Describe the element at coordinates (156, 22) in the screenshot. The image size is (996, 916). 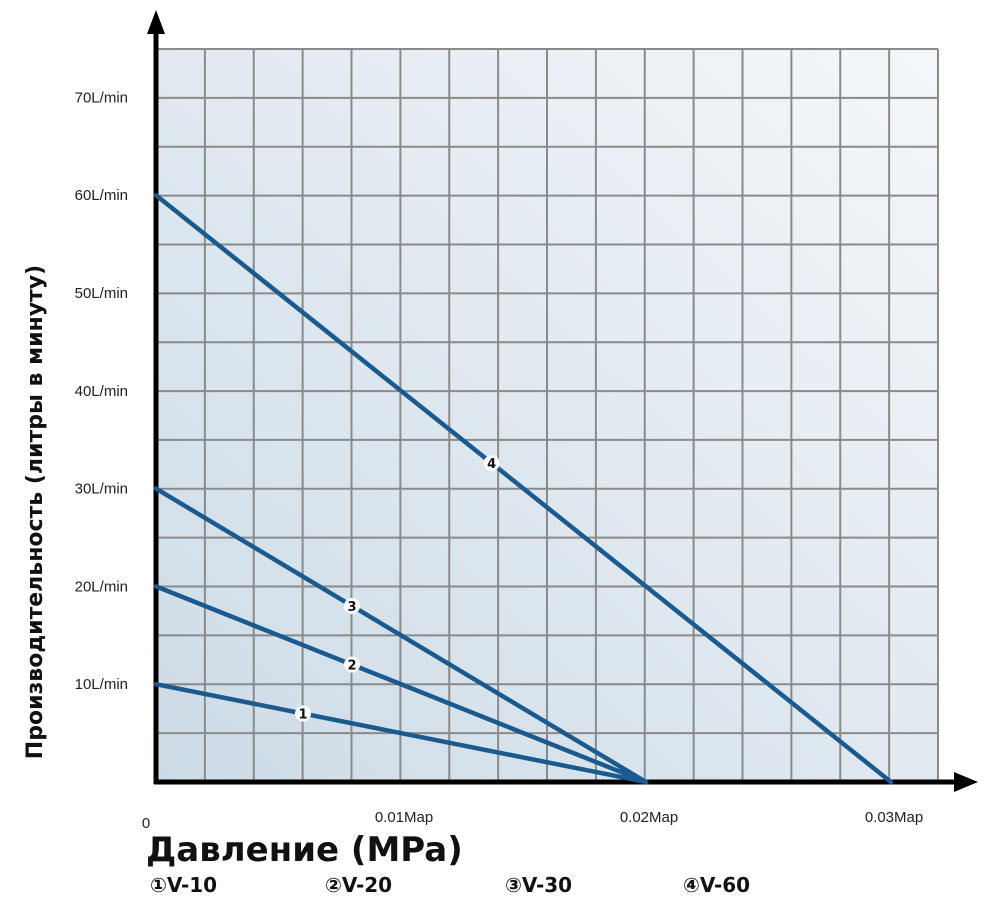
I see `y-axis-arrow` at that location.